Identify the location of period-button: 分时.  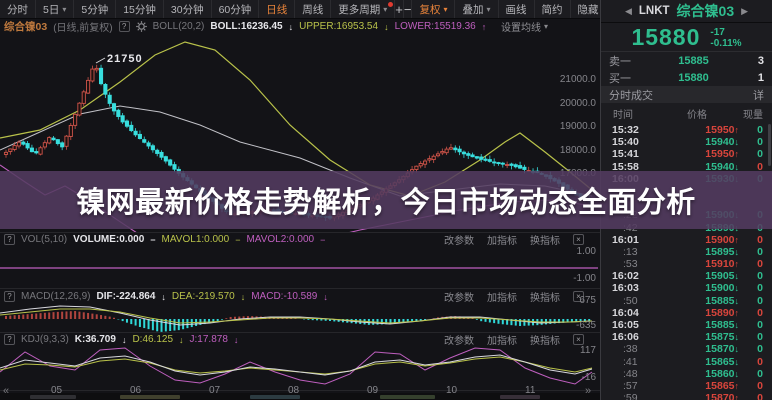
(18, 9).